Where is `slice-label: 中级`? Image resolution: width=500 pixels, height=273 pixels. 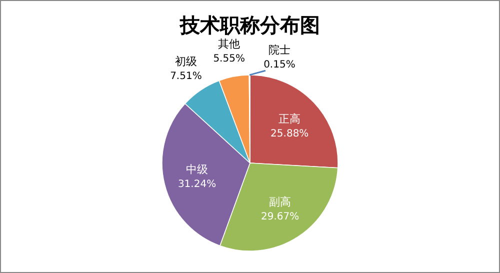
slice-label: 中级 is located at coordinates (197, 169).